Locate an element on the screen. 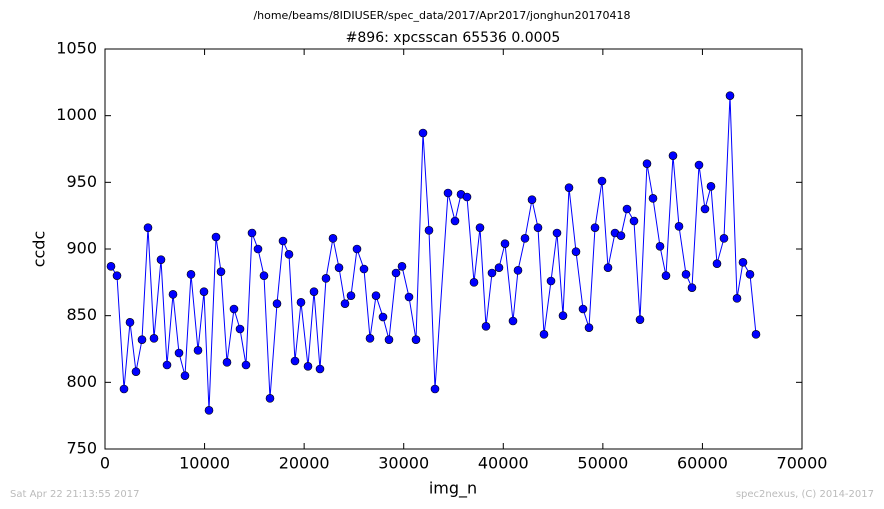  y-tick-label: 950 is located at coordinates (81, 181).